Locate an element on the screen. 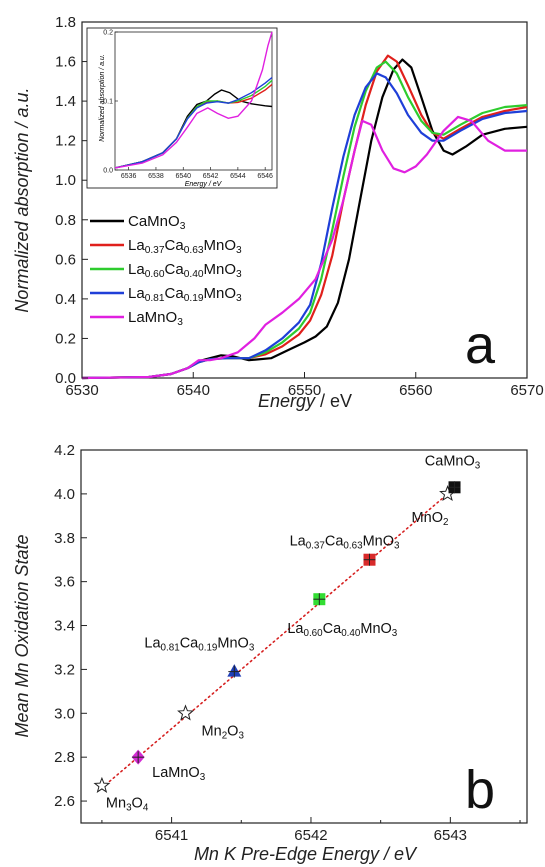 The height and width of the screenshot is (867, 545). panel-b-y-tick-label-4: 3.4 is located at coordinates (64, 626).